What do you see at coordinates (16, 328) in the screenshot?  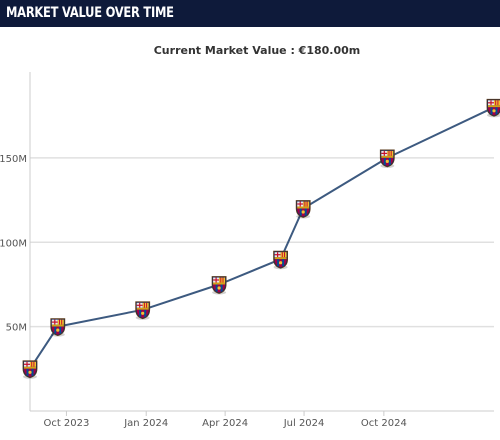 I see `y-tick-label: 50M` at bounding box center [16, 328].